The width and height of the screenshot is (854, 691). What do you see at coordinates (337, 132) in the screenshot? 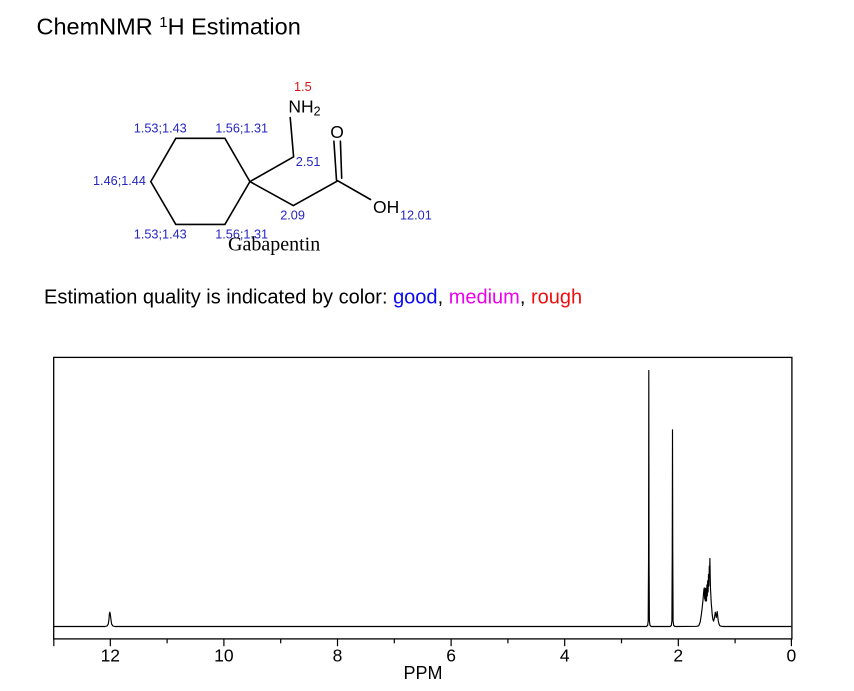
I see `svg-text: O` at bounding box center [337, 132].